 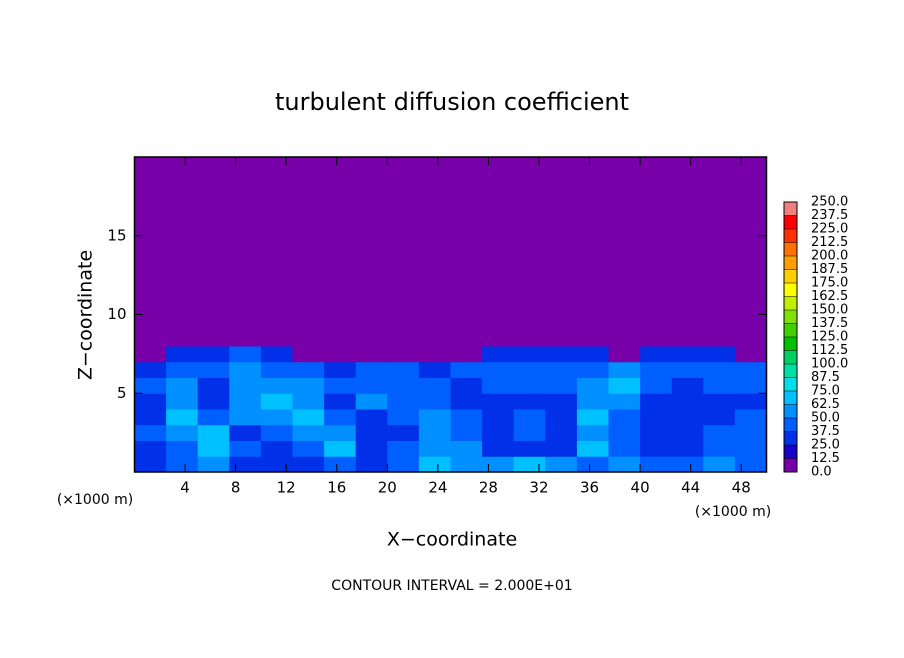 I want to click on x-tick-label: 24, so click(x=437, y=488).